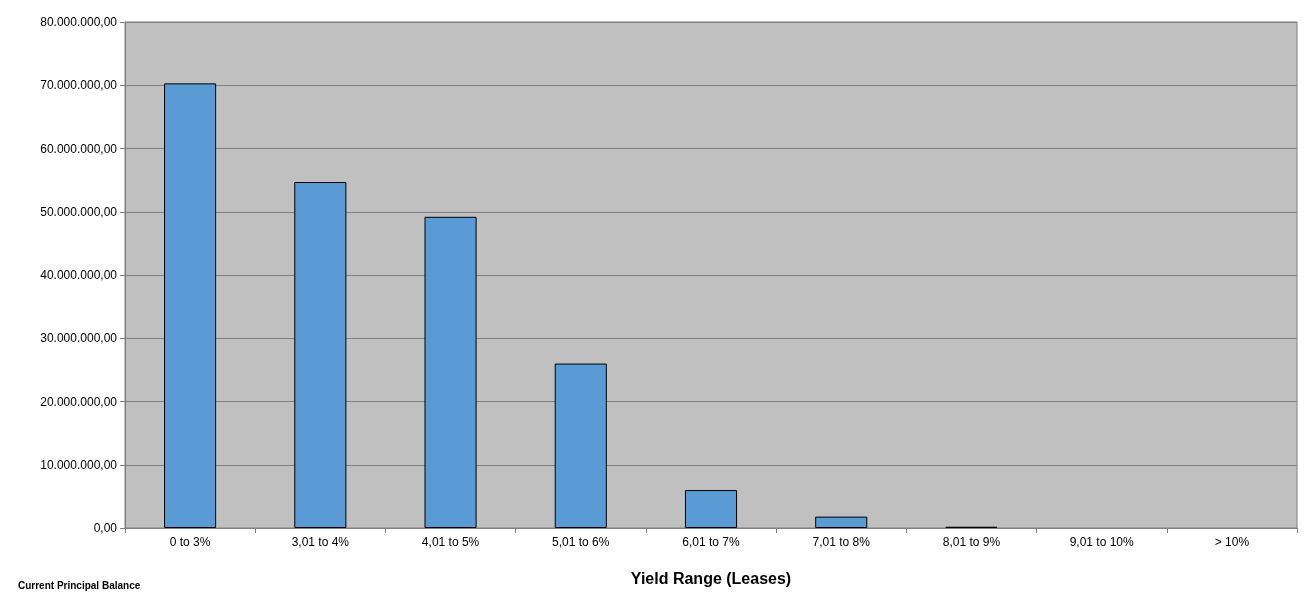 This screenshot has width=1306, height=606. Describe the element at coordinates (79, 85) in the screenshot. I see `y-tick-label: 70.000.000,00` at that location.